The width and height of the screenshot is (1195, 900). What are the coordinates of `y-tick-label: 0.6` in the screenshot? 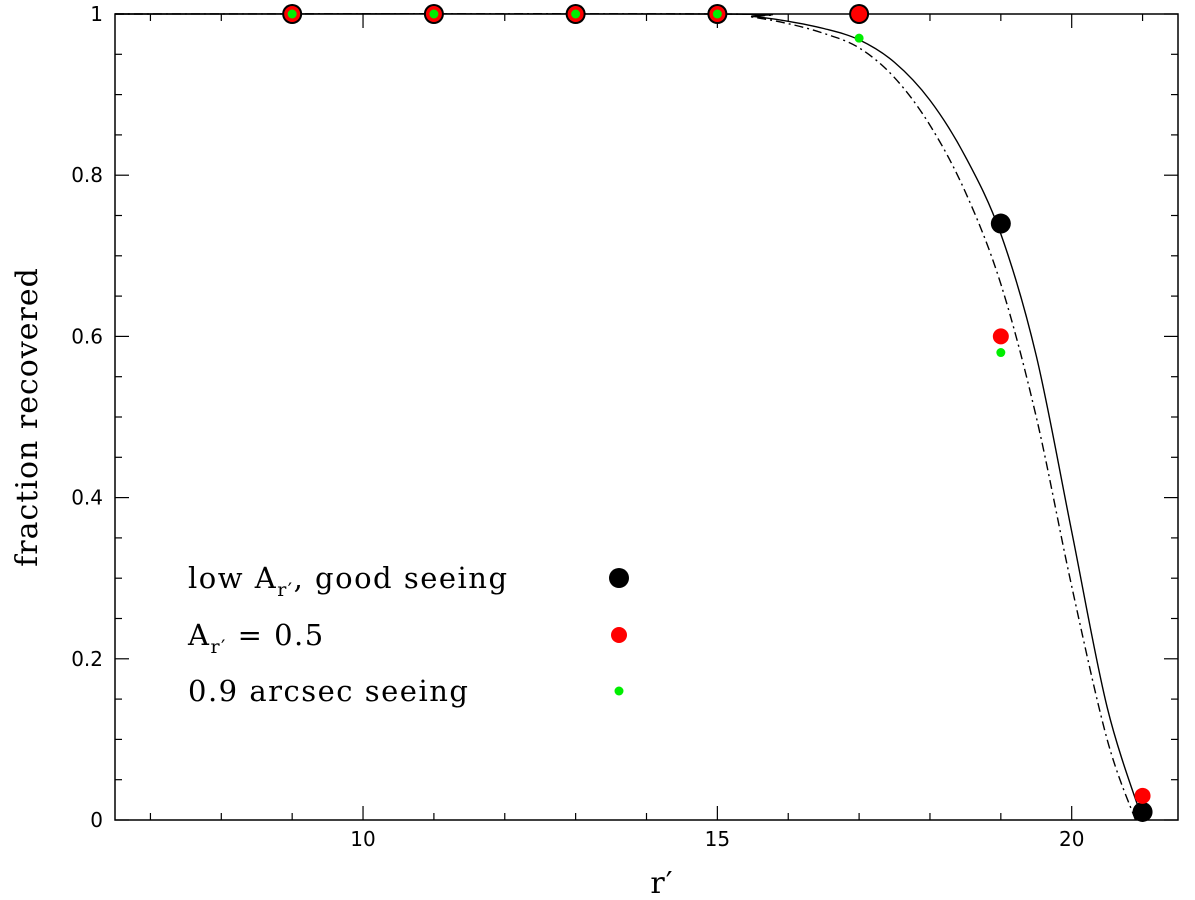 It's located at (87, 336).